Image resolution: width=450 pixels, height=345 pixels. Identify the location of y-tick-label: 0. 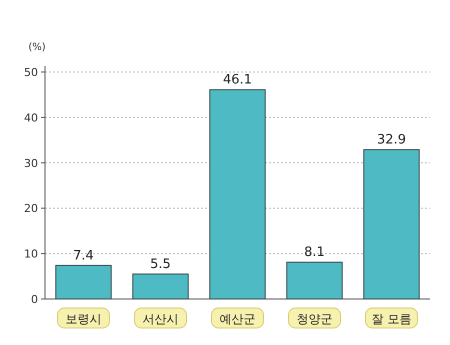
(34, 299).